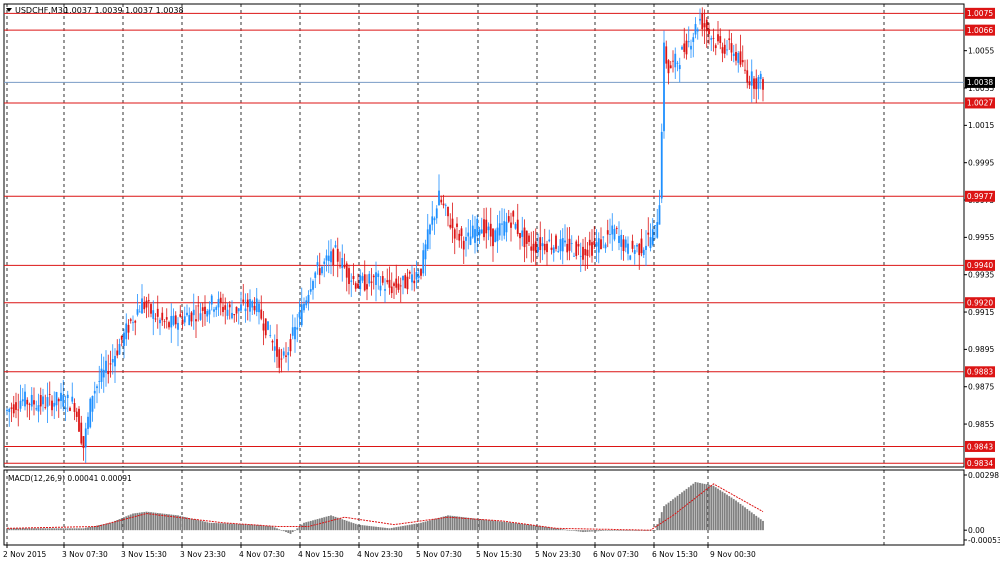  Describe the element at coordinates (439, 554) in the screenshot. I see `time-tick-label: 5 Nov 07:30` at that location.